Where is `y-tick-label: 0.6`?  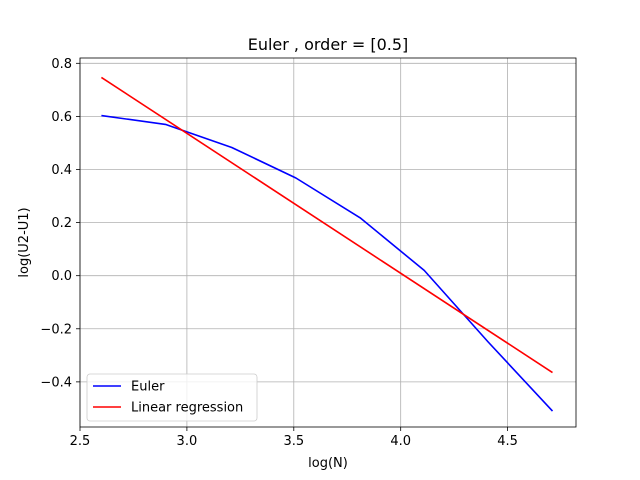
y-tick-label: 0.6 is located at coordinates (61, 117).